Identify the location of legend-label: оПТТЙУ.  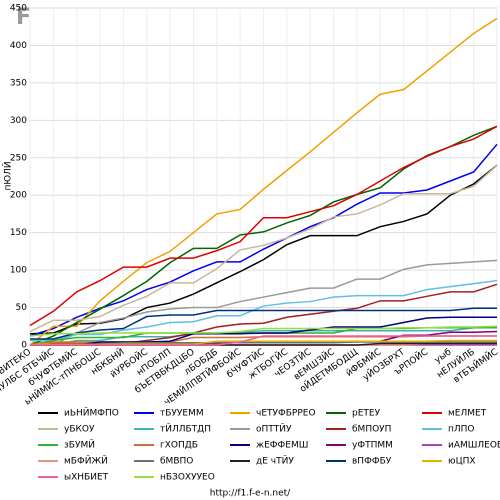
(274, 429).